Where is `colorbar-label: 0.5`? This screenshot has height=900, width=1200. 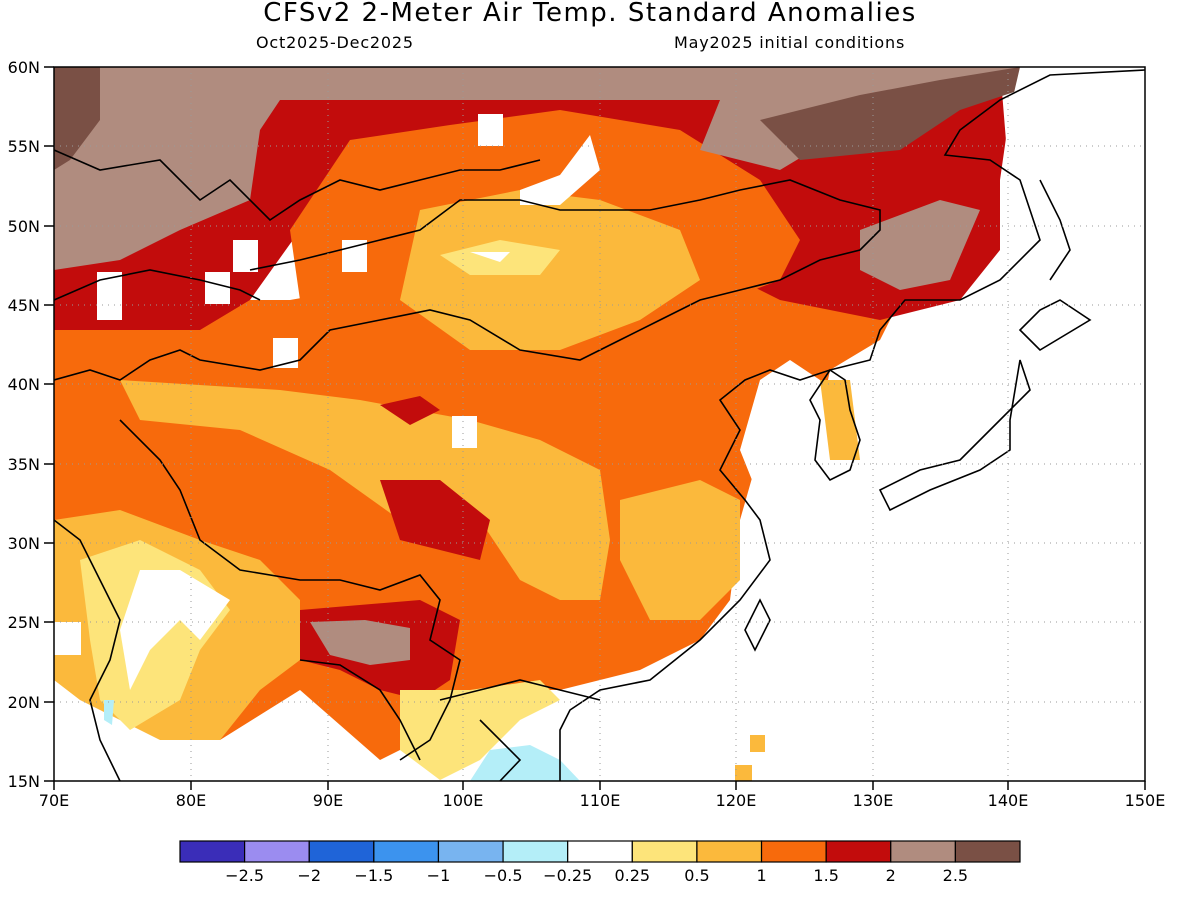
colorbar-label: 0.5 is located at coordinates (696, 875).